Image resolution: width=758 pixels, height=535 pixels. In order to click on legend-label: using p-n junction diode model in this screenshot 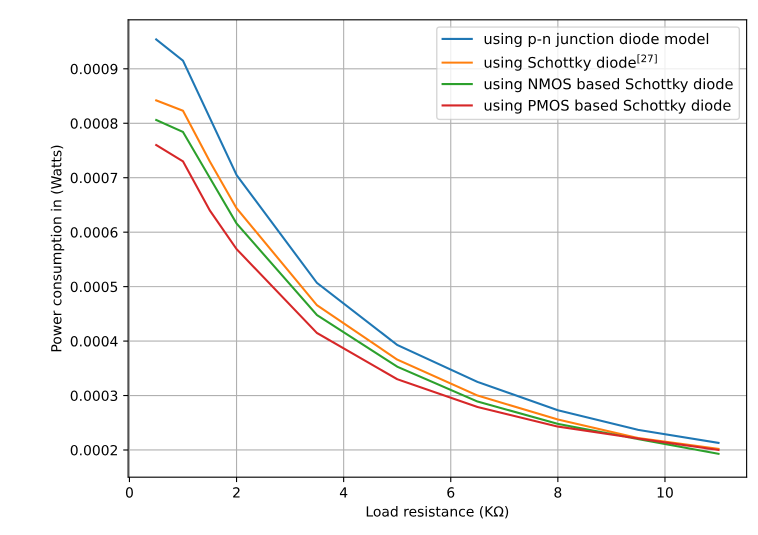, I will do `click(596, 40)`.